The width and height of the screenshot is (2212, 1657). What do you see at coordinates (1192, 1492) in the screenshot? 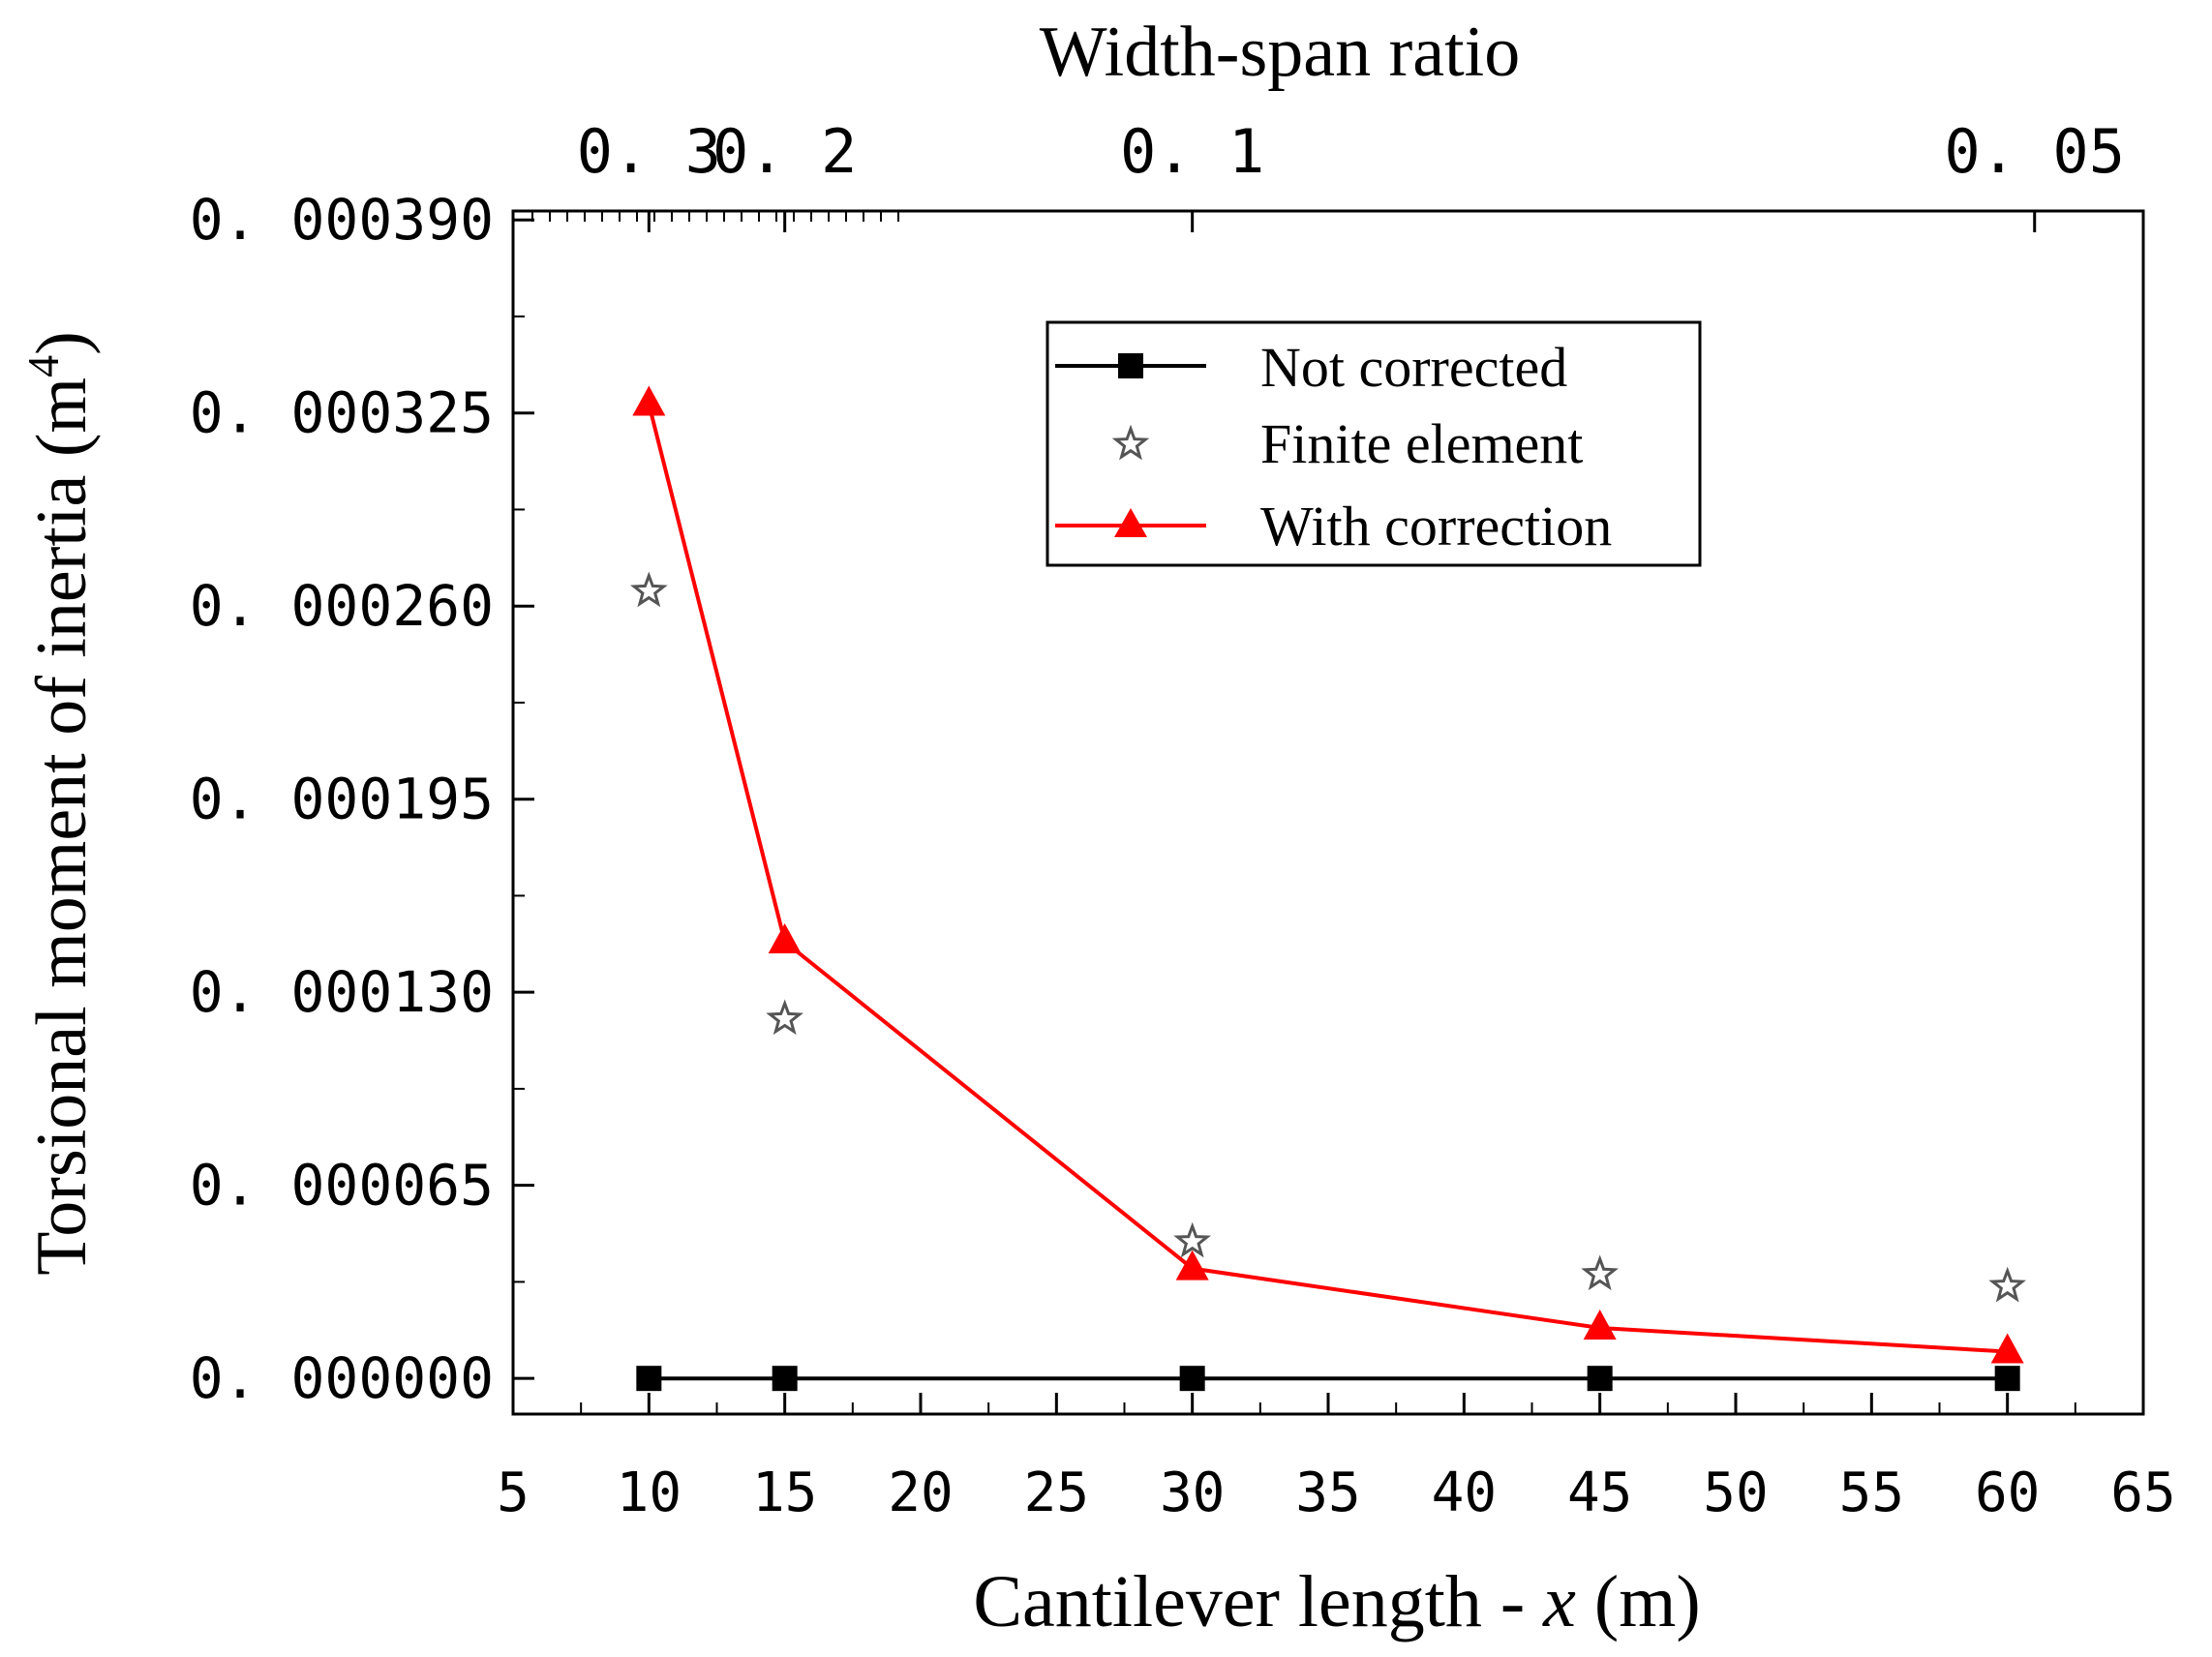
I see `x-tick-label: 30` at bounding box center [1192, 1492].